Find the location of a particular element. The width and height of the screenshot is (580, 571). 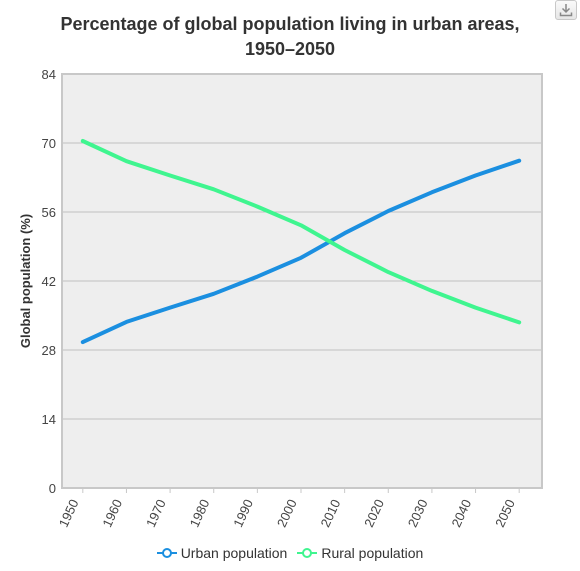

download-button is located at coordinates (566, 10).